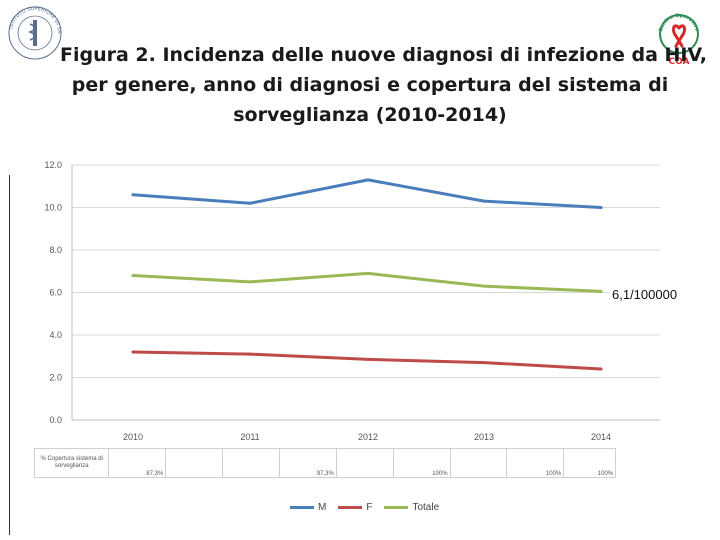 This screenshot has width=720, height=540. What do you see at coordinates (484, 286) in the screenshot?
I see `data-point-totale-2013` at bounding box center [484, 286].